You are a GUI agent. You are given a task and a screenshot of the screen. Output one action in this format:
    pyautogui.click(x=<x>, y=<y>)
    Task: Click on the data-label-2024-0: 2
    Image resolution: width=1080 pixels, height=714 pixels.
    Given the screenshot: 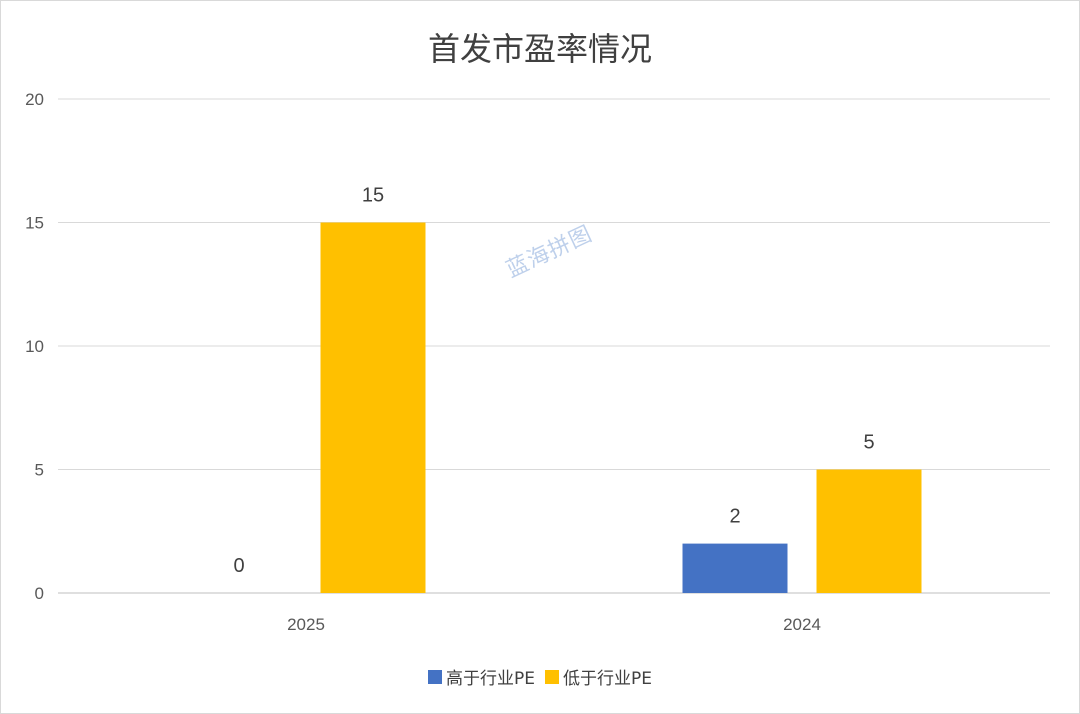 What is the action you would take?
    pyautogui.click(x=734, y=517)
    